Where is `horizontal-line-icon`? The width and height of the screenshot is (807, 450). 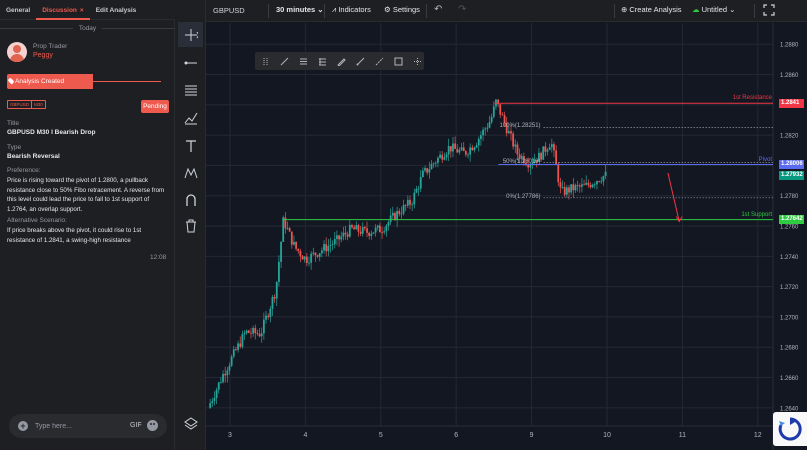
horizontal-line-icon is located at coordinates (190, 62).